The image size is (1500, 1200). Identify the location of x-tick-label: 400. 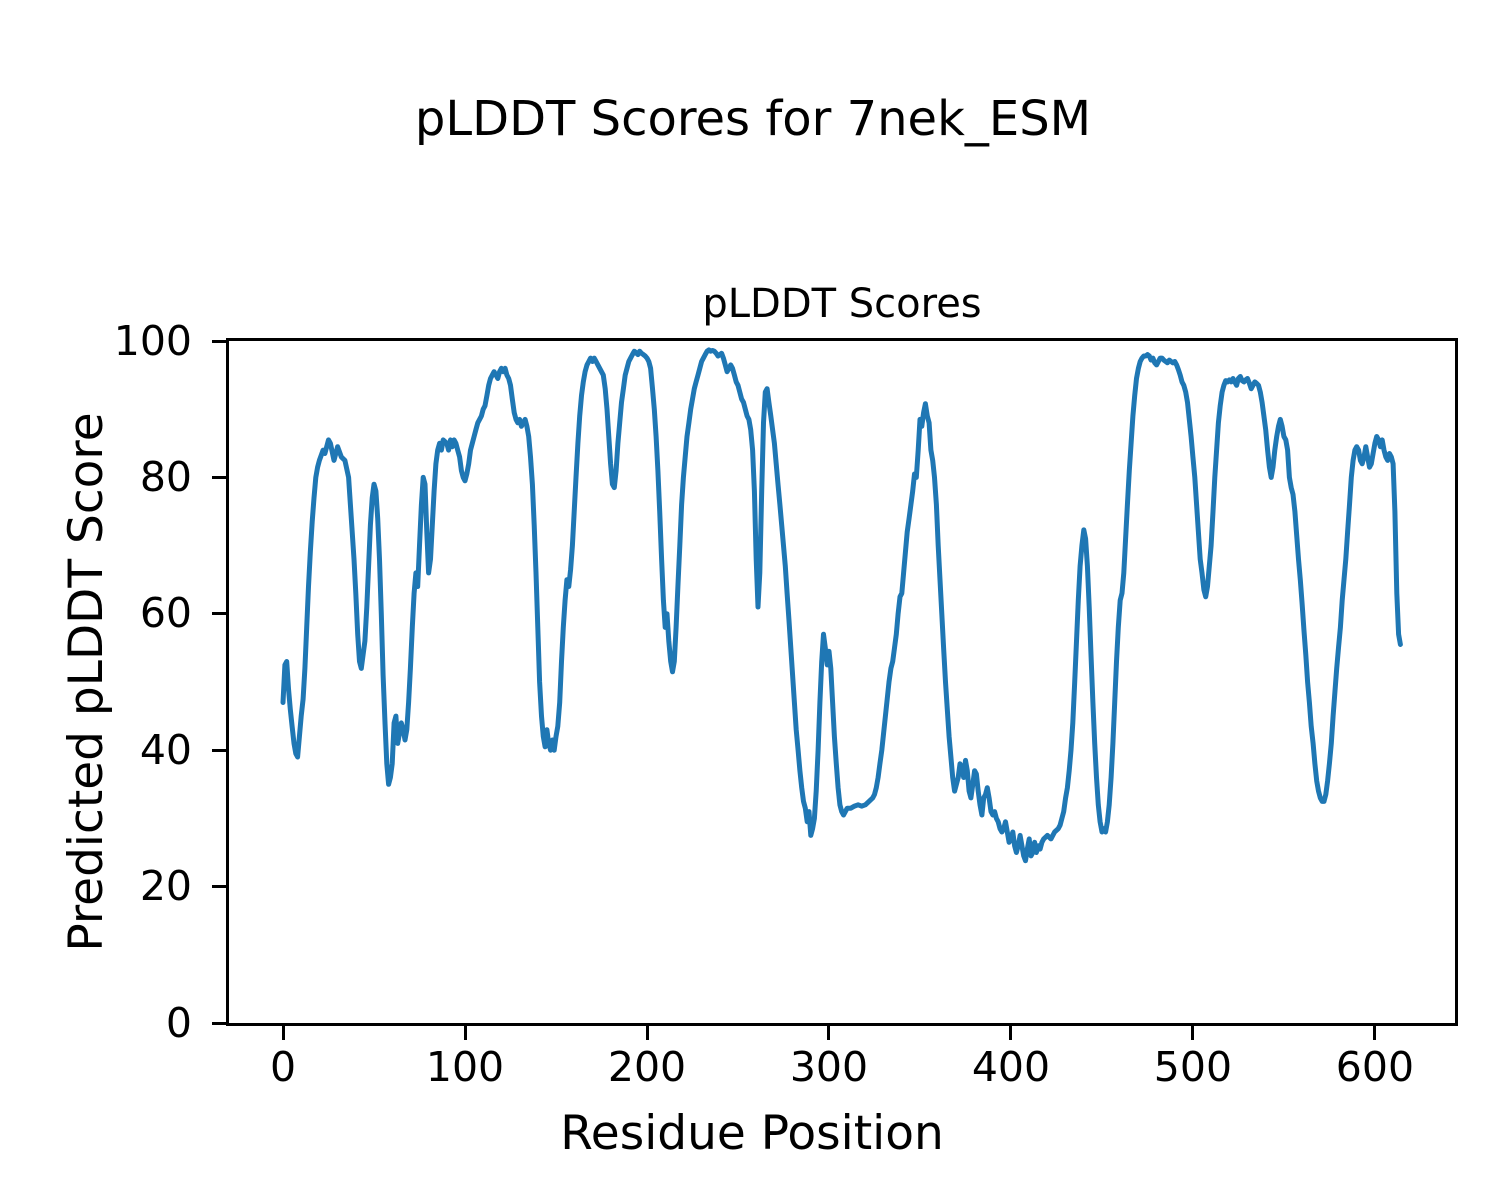
(1011, 1067).